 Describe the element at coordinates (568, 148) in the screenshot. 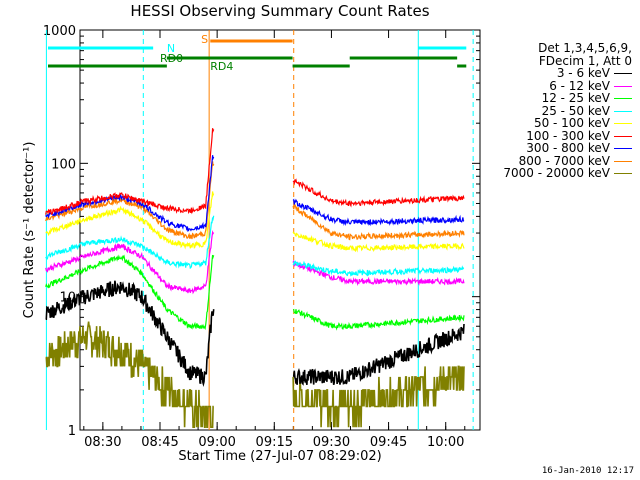

I see `legend-label: 300 - 800 keV` at that location.